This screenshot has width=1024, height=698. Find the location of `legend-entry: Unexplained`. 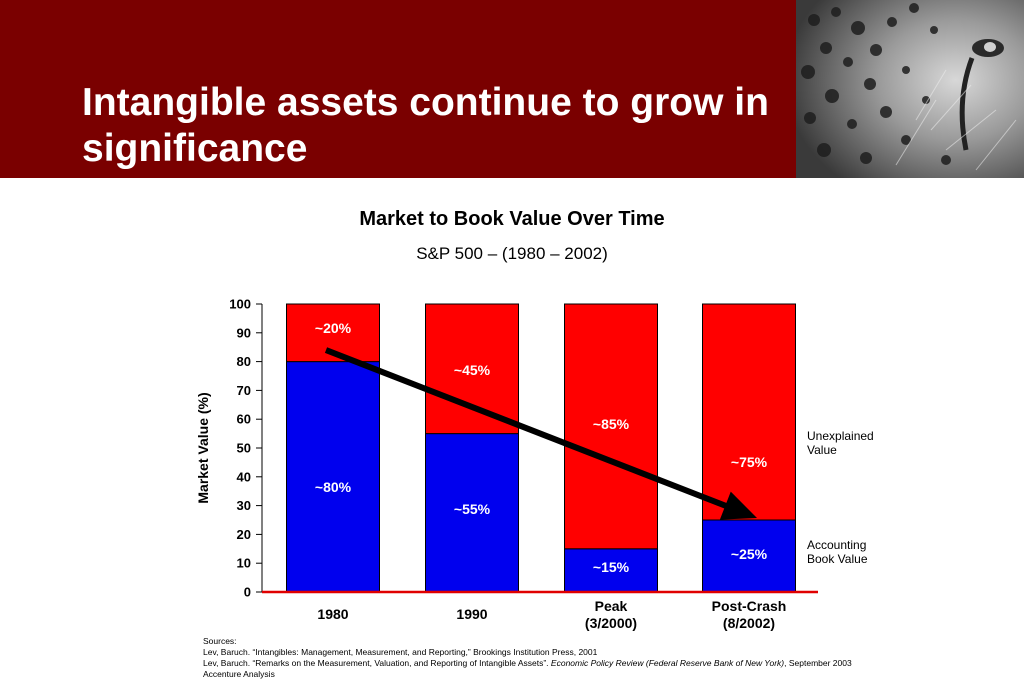

legend-entry: Unexplained is located at coordinates (840, 436).